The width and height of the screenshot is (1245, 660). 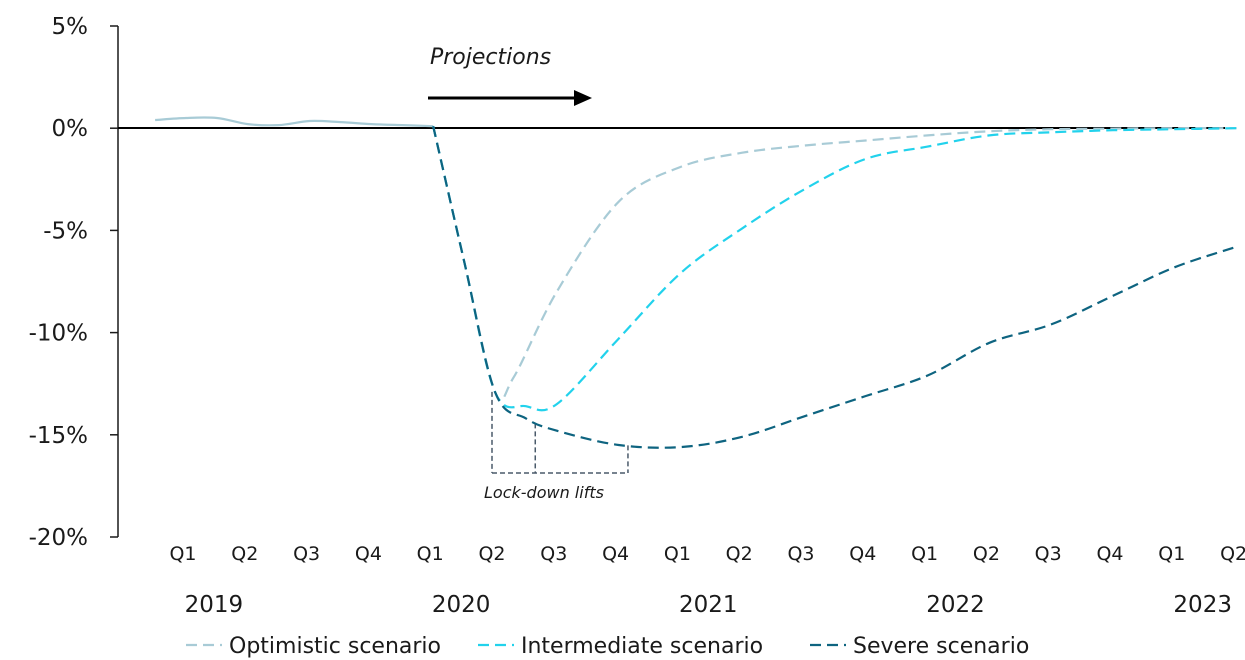 I want to click on y-tick-label: -10%, so click(x=58, y=334).